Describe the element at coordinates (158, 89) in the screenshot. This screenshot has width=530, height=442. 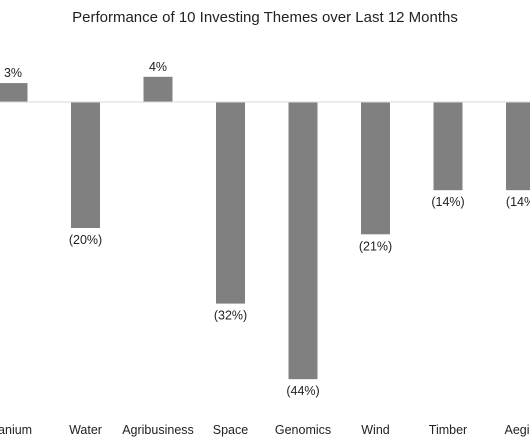
I see `bar-agribusiness` at that location.